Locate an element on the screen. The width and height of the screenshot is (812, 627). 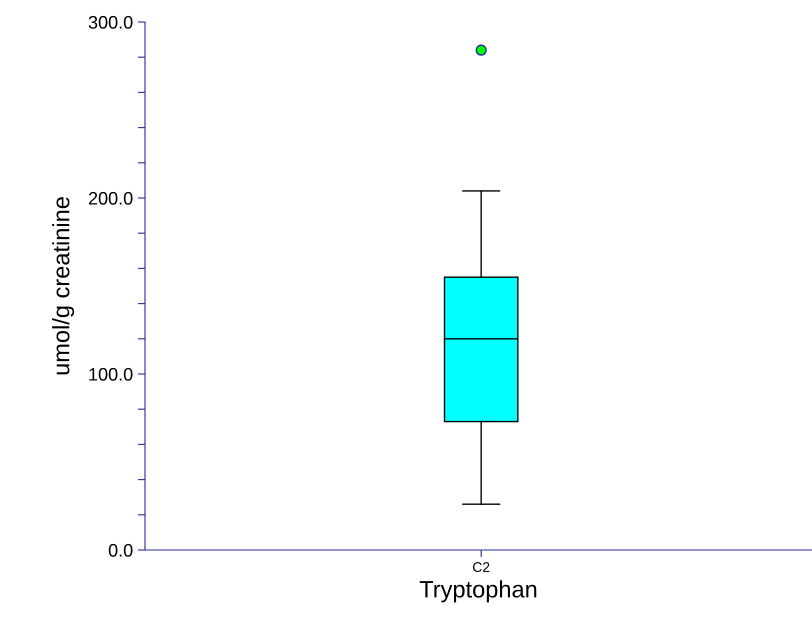
y-axis-title: umol/g creatinine is located at coordinates (63, 285).